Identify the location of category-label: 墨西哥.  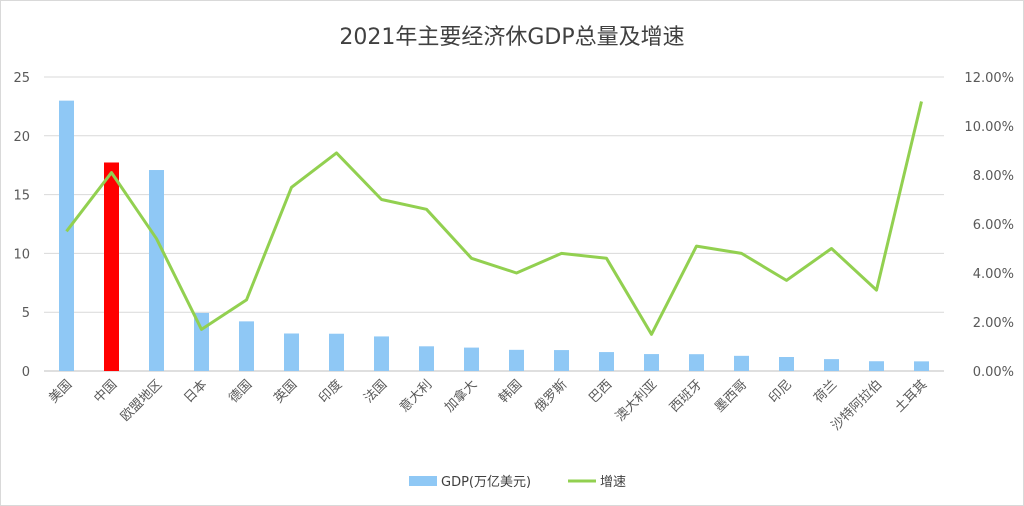
(731, 396).